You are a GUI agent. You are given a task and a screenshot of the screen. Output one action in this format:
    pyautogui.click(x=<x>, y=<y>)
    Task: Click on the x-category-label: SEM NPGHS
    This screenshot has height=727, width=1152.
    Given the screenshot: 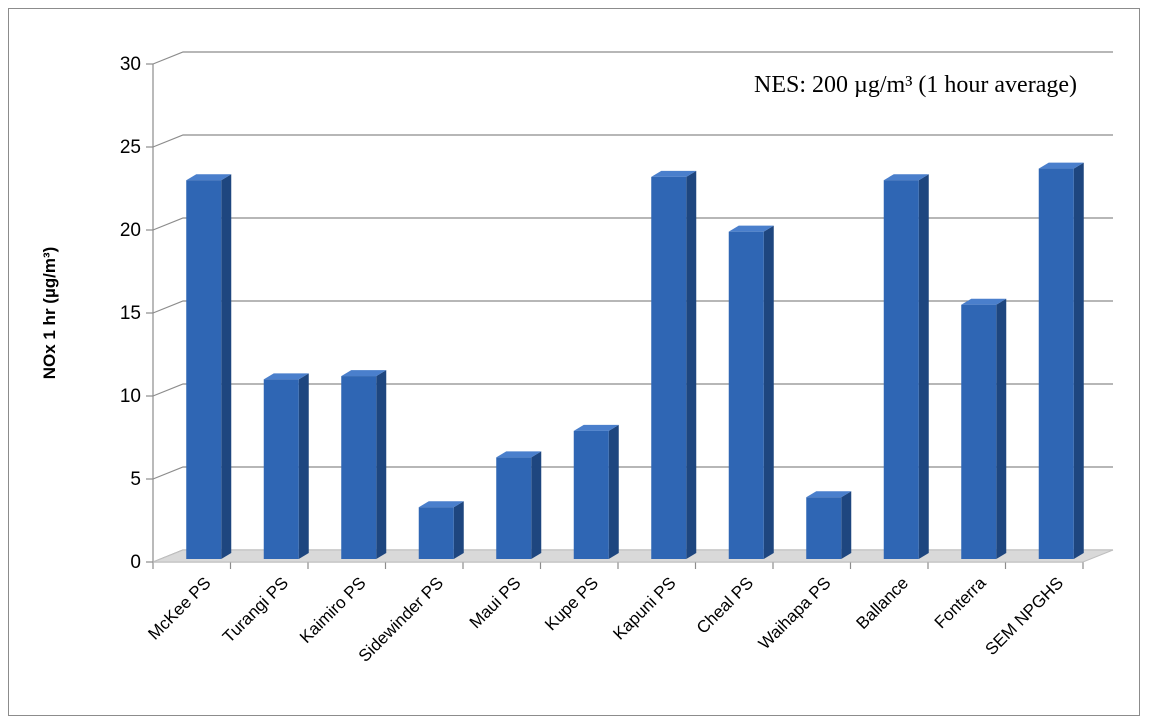 What is the action you would take?
    pyautogui.click(x=1024, y=616)
    